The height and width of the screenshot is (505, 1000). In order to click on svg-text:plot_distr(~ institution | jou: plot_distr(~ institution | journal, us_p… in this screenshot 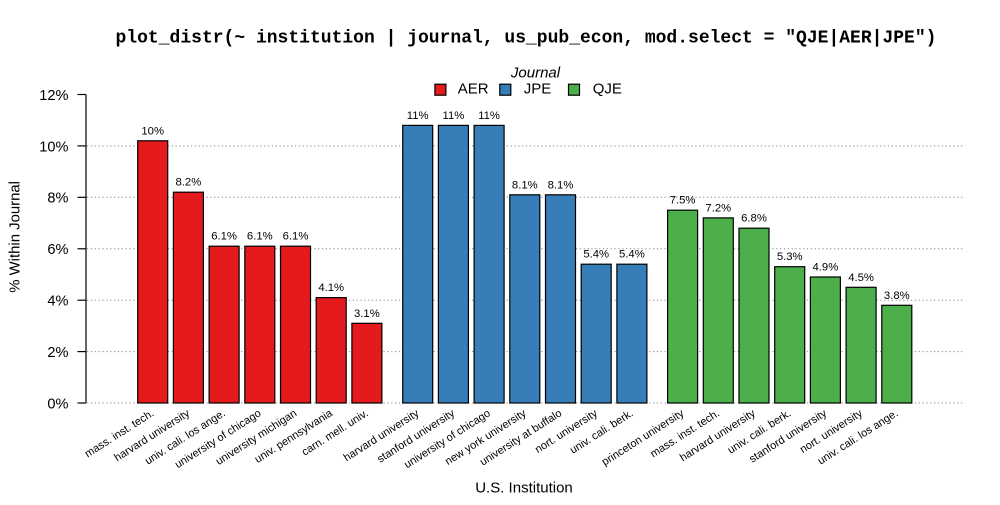, I will do `click(526, 39)`.